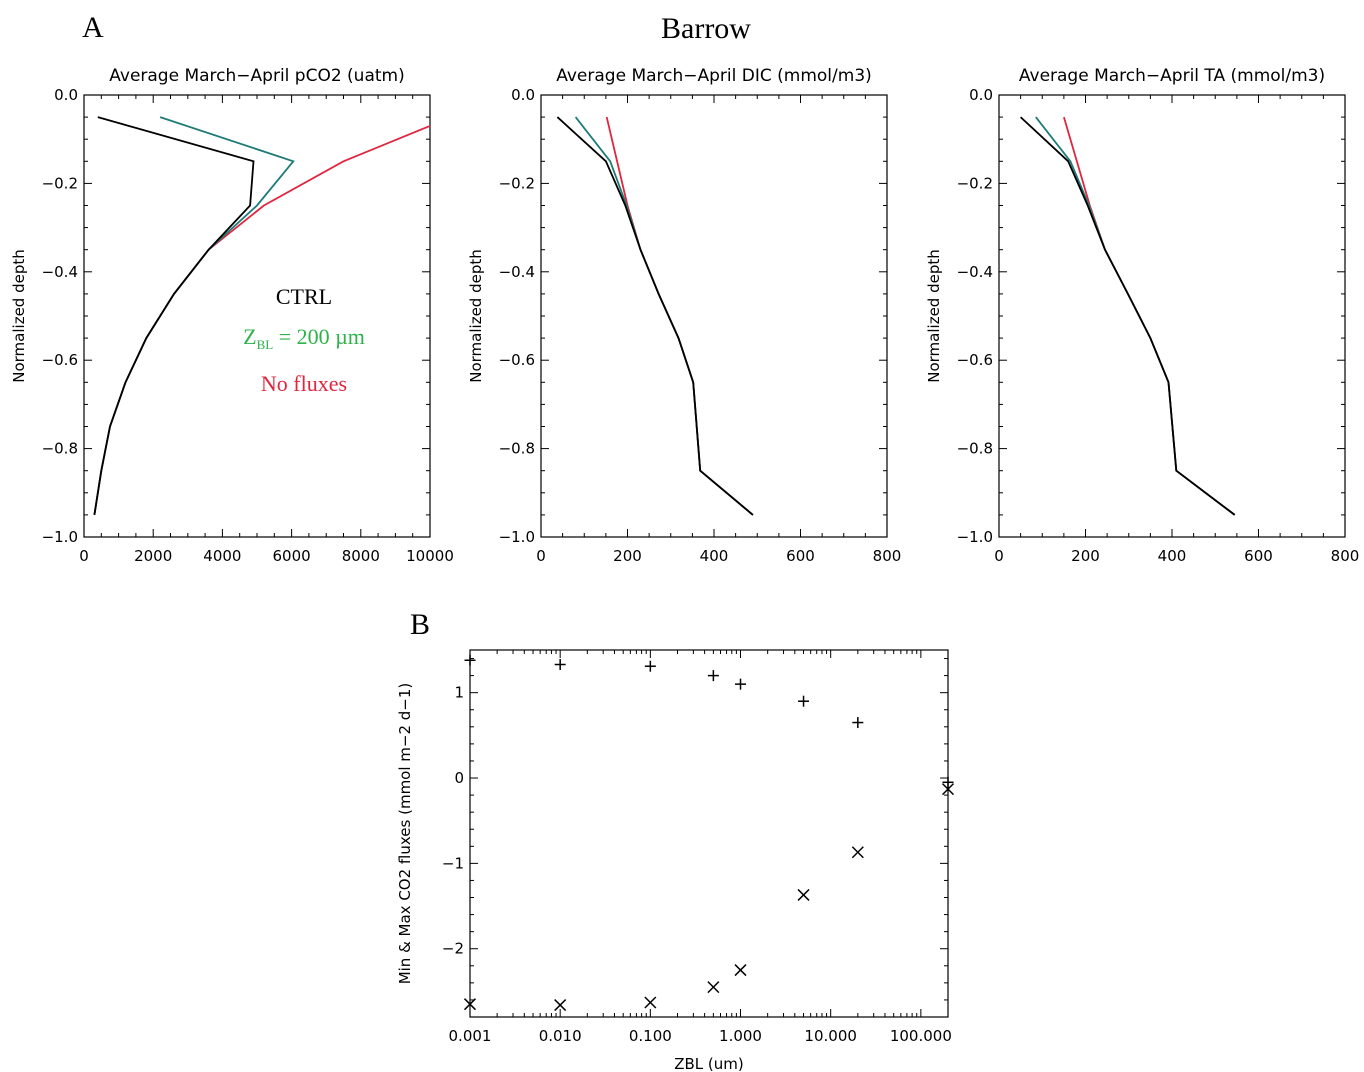 Image resolution: width=1364 pixels, height=1072 pixels. Describe the element at coordinates (887, 556) in the screenshot. I see `dic-xtick-label: 800` at that location.